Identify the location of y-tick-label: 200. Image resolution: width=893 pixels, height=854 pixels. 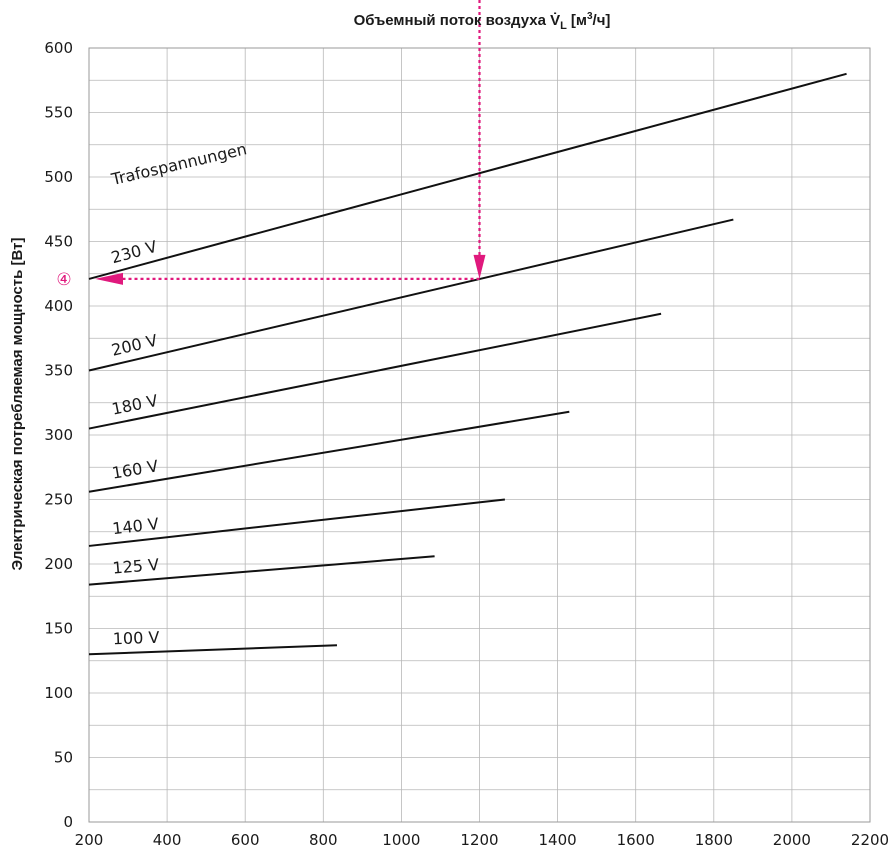
(58, 564).